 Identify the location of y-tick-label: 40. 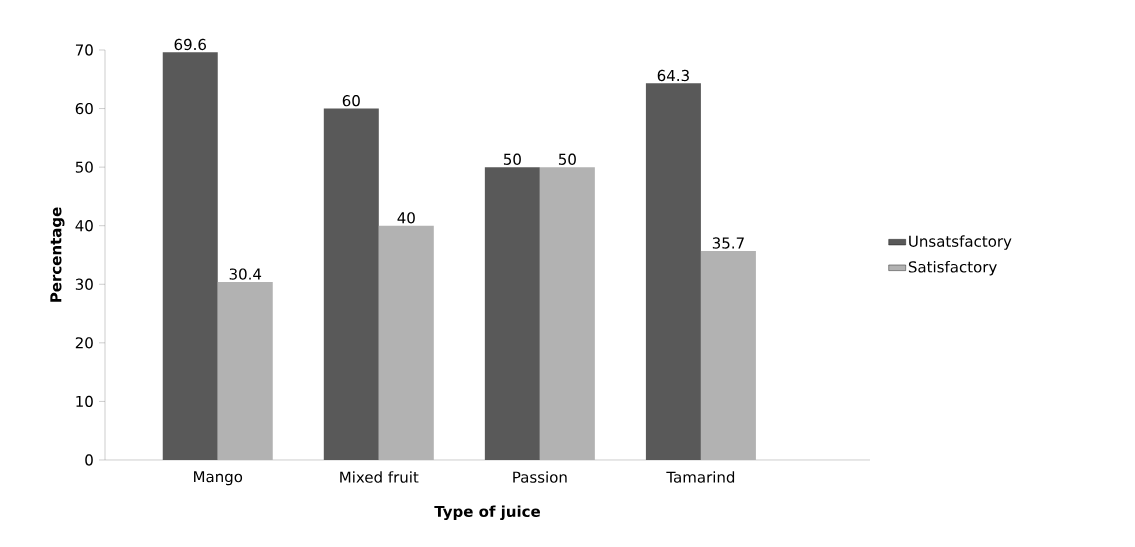
(84, 226).